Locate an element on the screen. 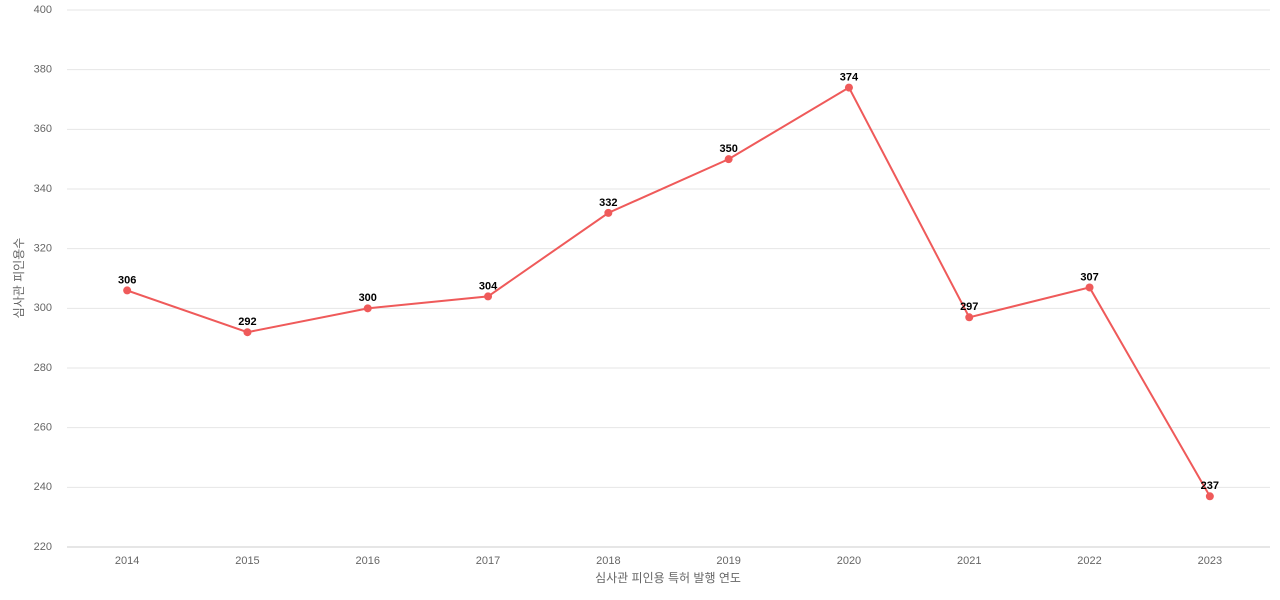 This screenshot has height=600, width=1280. x-tick-label: 2015 is located at coordinates (247, 561).